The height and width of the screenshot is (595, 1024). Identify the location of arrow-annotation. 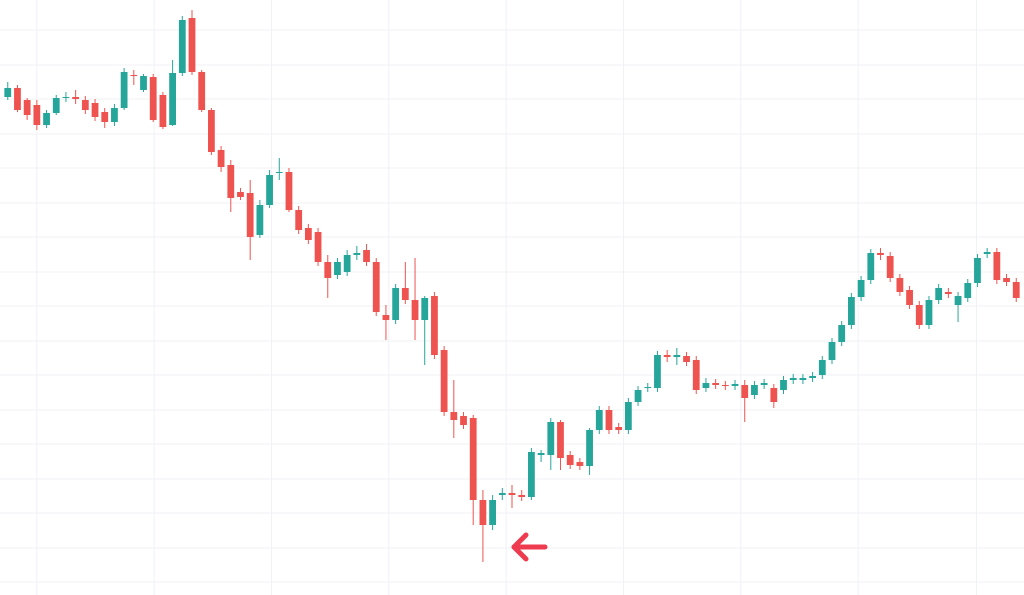
(529, 547).